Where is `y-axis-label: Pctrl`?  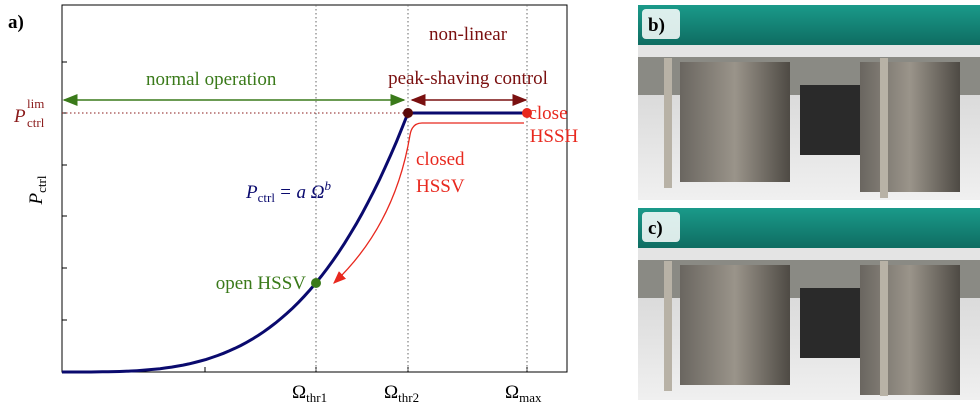 y-axis-label: Pctrl is located at coordinates (37, 190).